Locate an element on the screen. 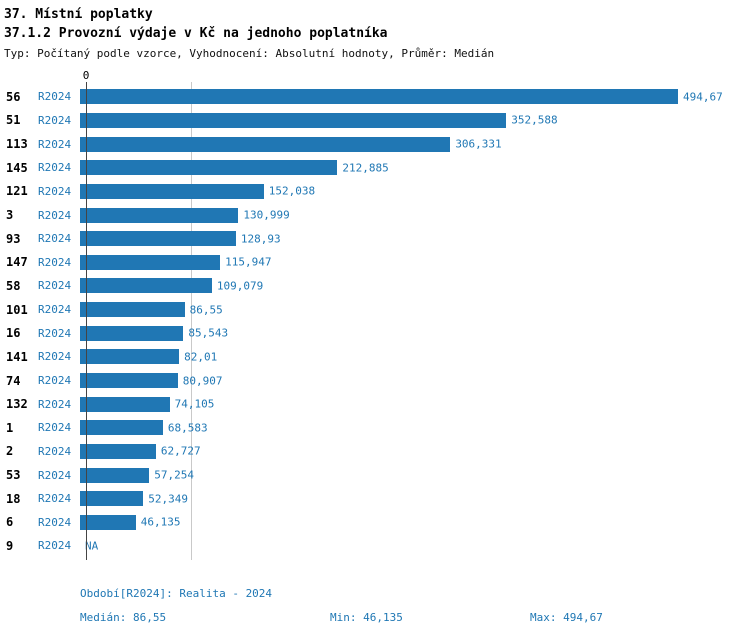  chart-row: 147 R2024 115,947 is located at coordinates (375, 262).